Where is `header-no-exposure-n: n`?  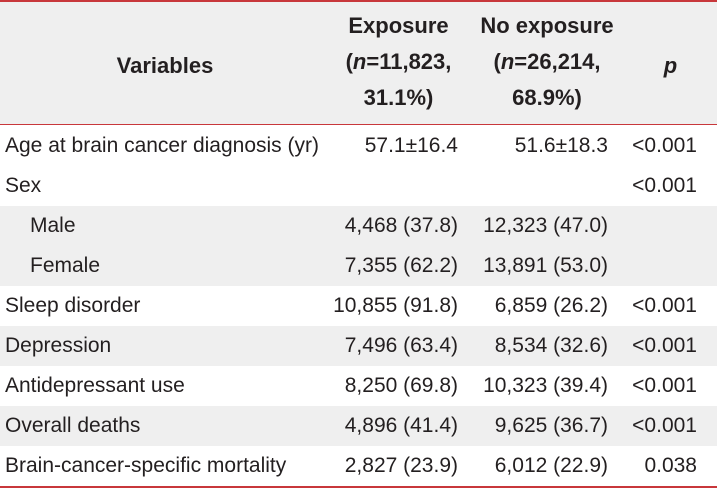
header-no-exposure-n: n is located at coordinates (507, 61).